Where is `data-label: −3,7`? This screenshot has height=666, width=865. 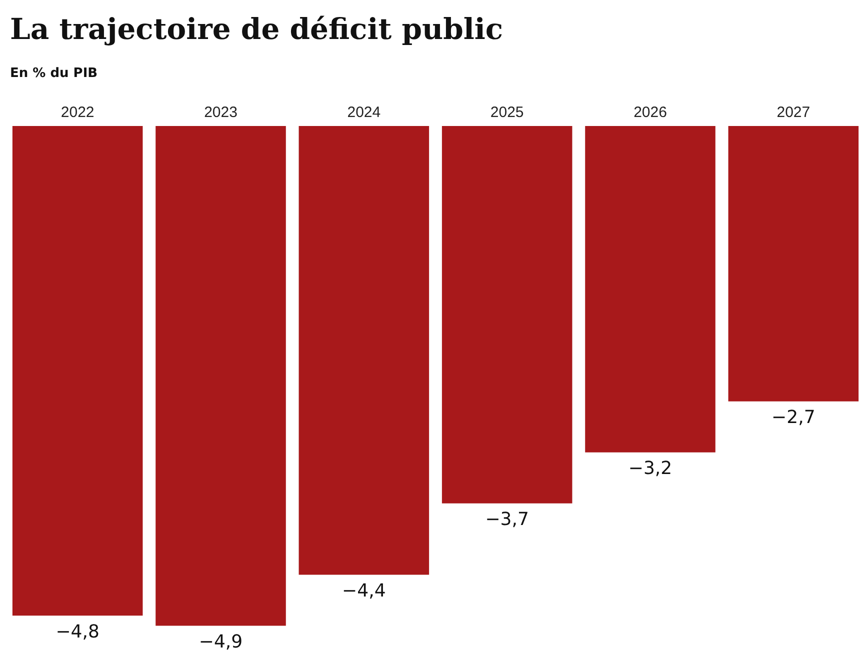 data-label: −3,7 is located at coordinates (507, 519).